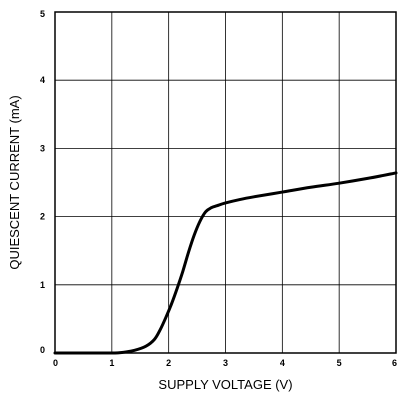  Describe the element at coordinates (42, 350) in the screenshot. I see `y-tick-label: 0` at that location.